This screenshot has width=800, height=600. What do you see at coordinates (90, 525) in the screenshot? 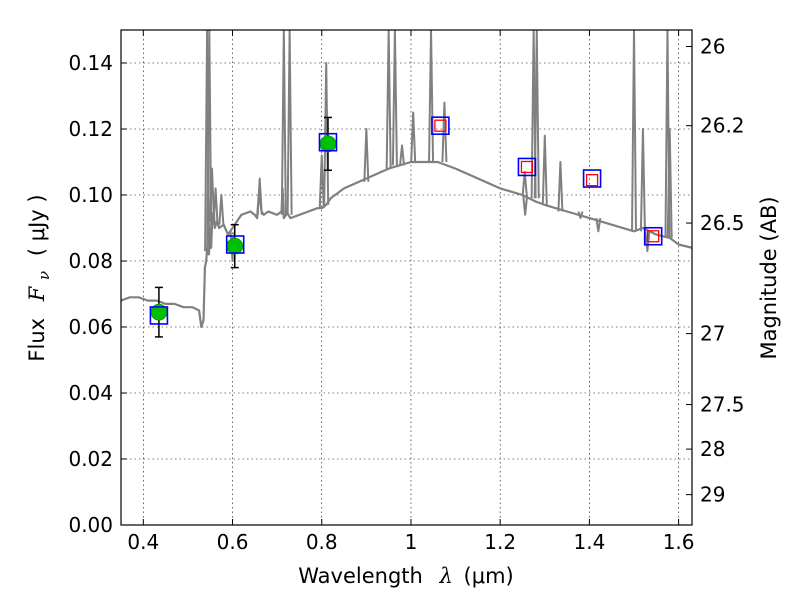
I see `y-tick-label: 0.00` at bounding box center [90, 525].